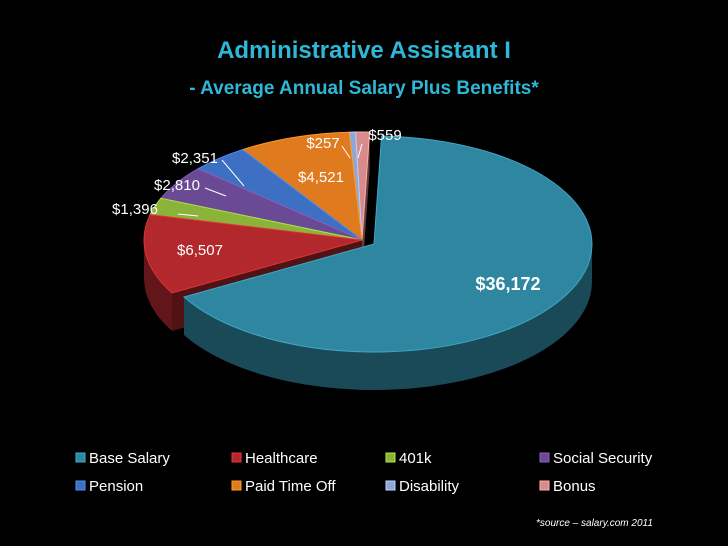 This screenshot has height=546, width=728. Describe the element at coordinates (233, 173) in the screenshot. I see `leader-line-pension` at that location.